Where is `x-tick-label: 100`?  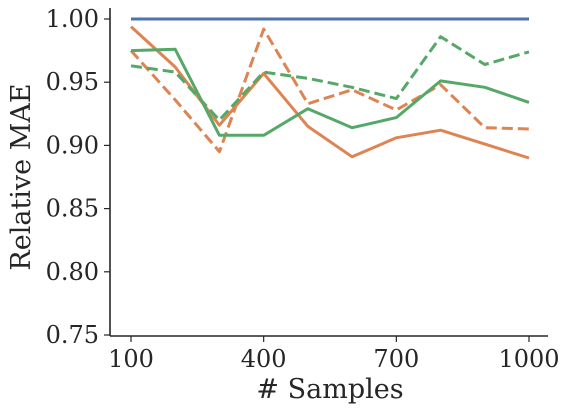 x-tick-label: 100 is located at coordinates (131, 359).